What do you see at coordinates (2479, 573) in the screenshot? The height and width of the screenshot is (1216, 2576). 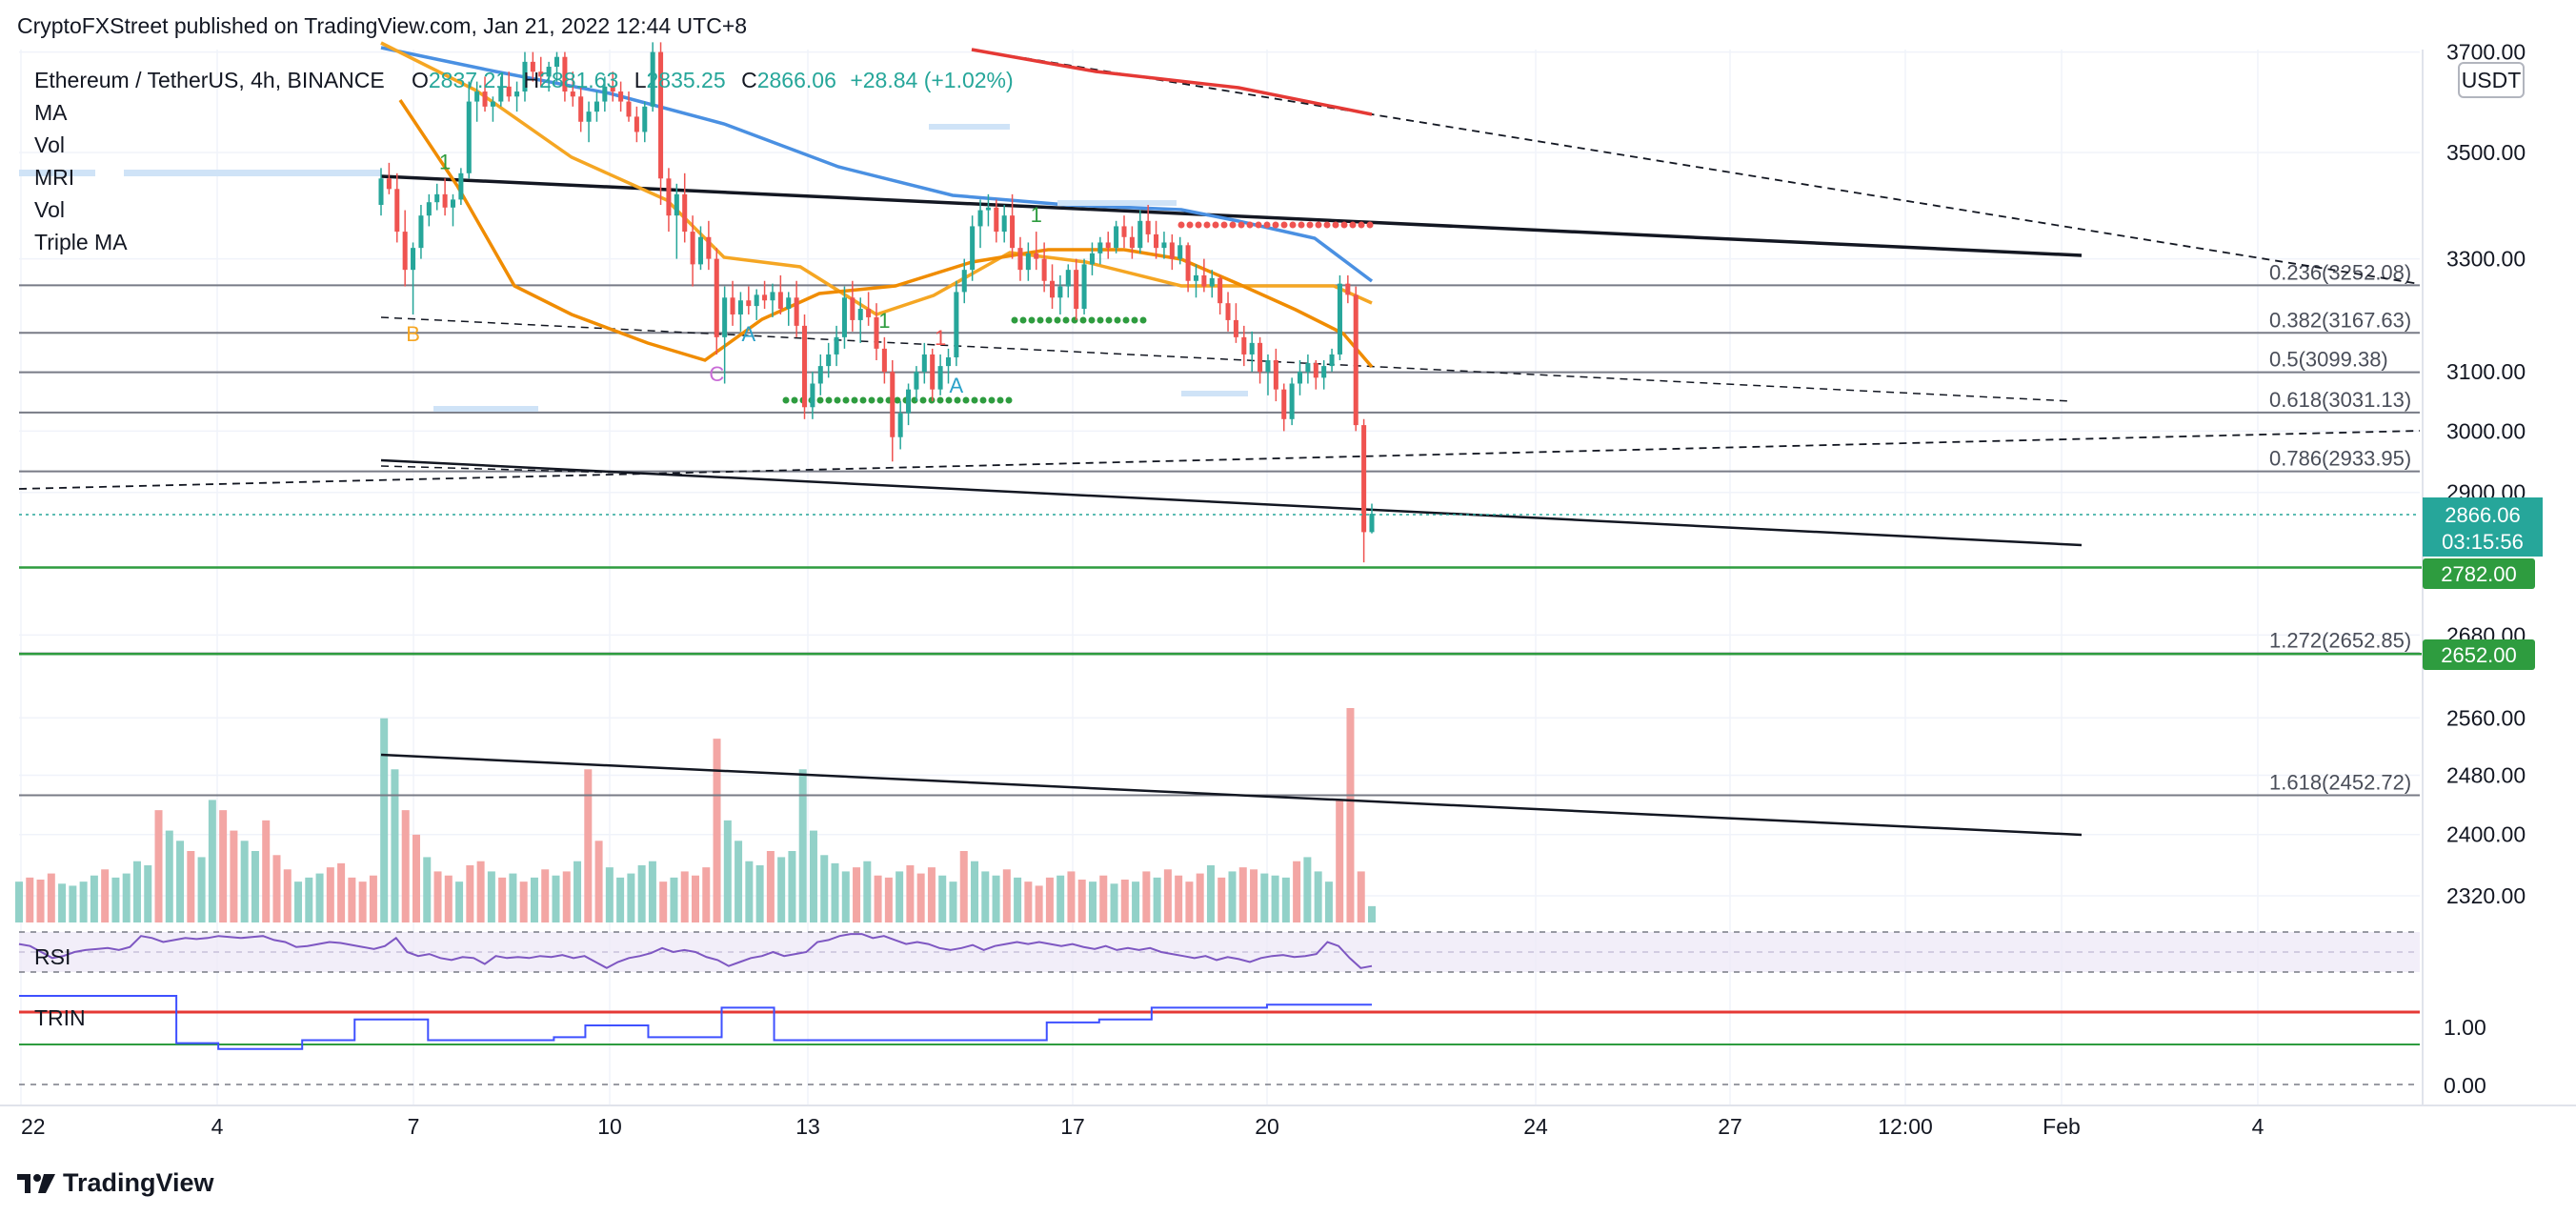 I see `level-tag-1: 2782.00` at bounding box center [2479, 573].